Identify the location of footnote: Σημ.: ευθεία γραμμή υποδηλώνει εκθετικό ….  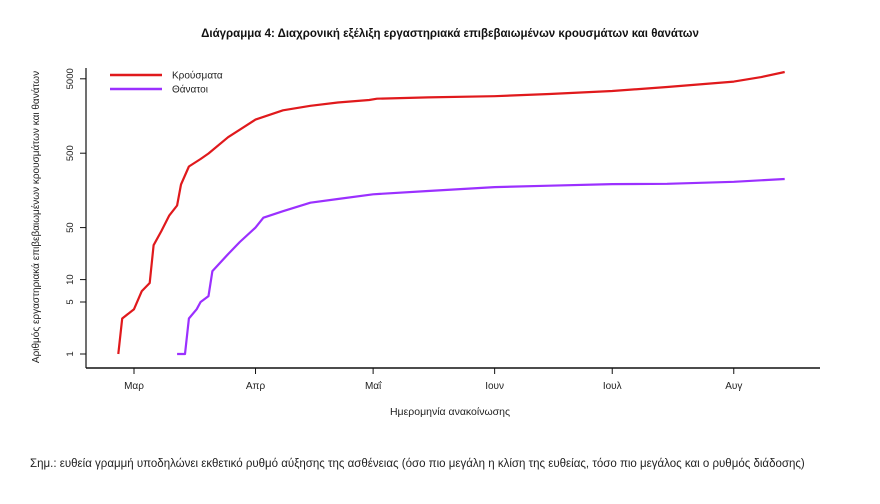
(417, 464).